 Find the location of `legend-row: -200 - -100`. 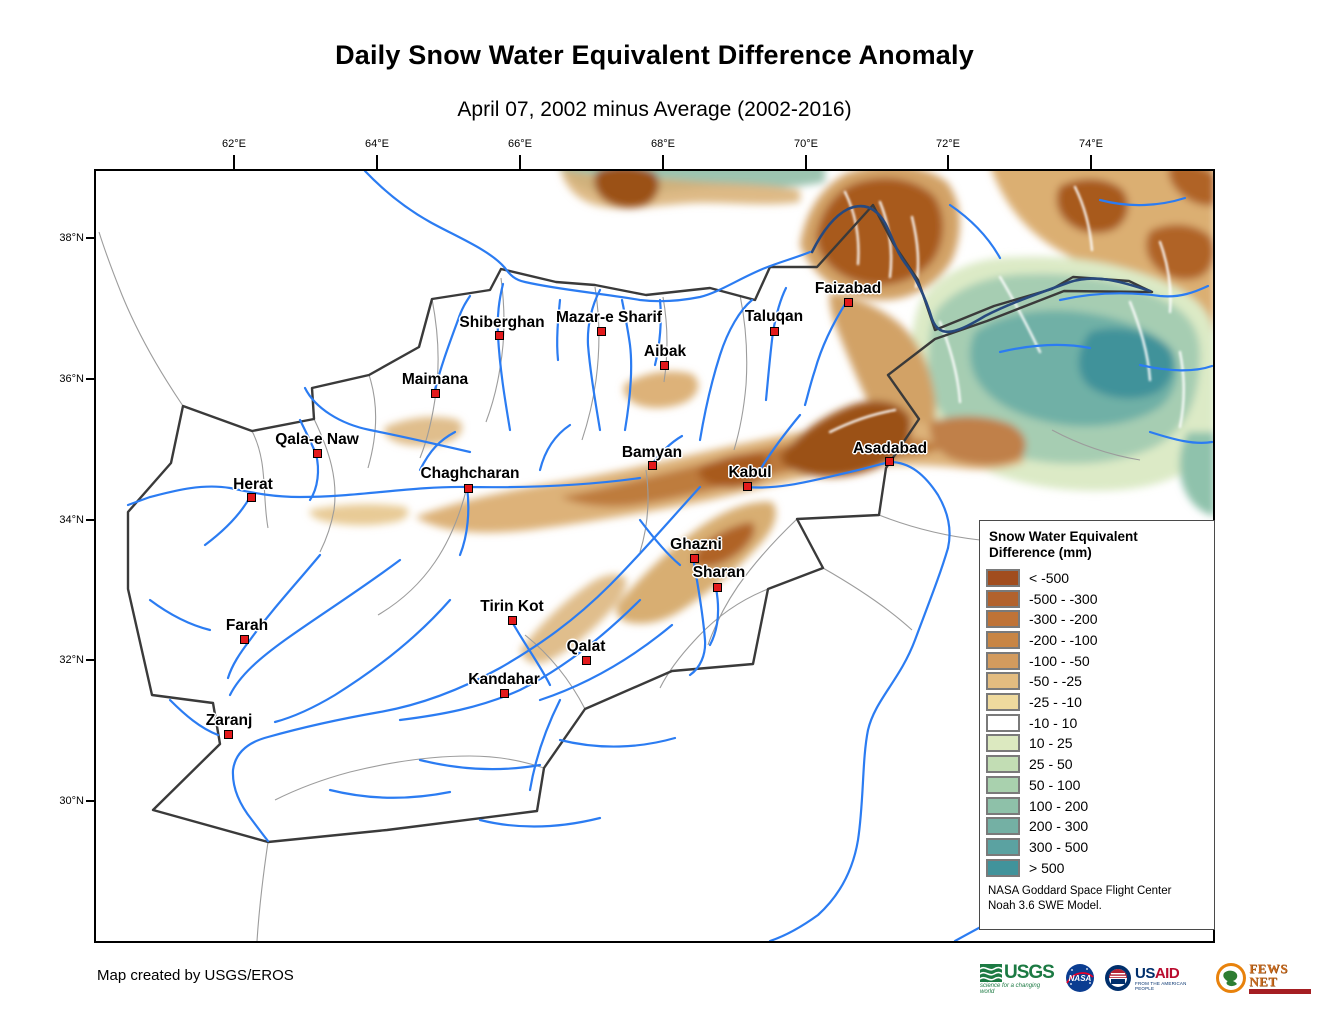

legend-row: -200 - -100 is located at coordinates (1097, 640).